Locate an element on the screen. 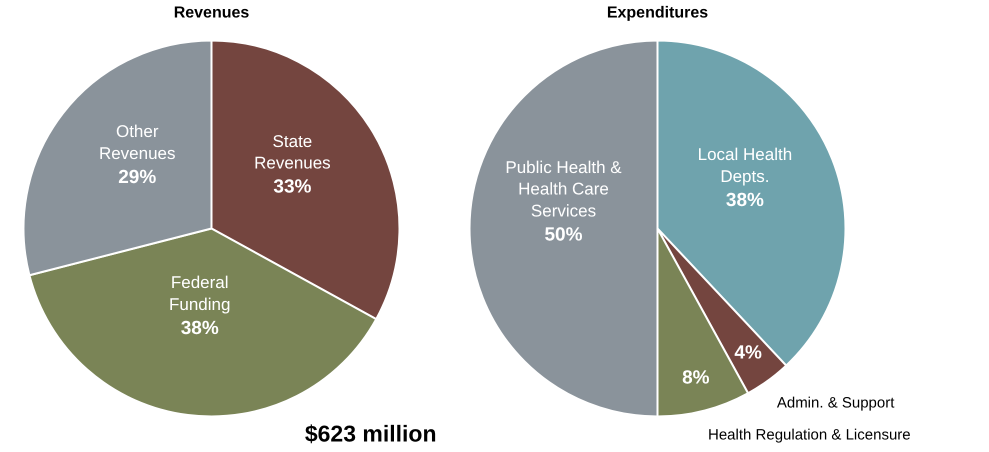 Image resolution: width=989 pixels, height=452 pixels. slice-label: Health Regulation & Licensure is located at coordinates (809, 435).